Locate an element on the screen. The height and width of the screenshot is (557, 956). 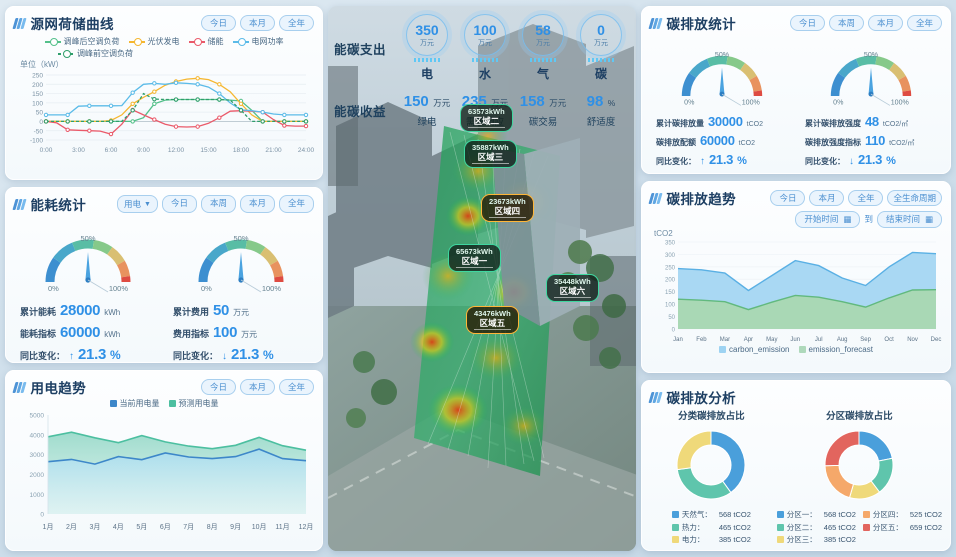
select-value: 用电 is located at coordinates (132, 204).